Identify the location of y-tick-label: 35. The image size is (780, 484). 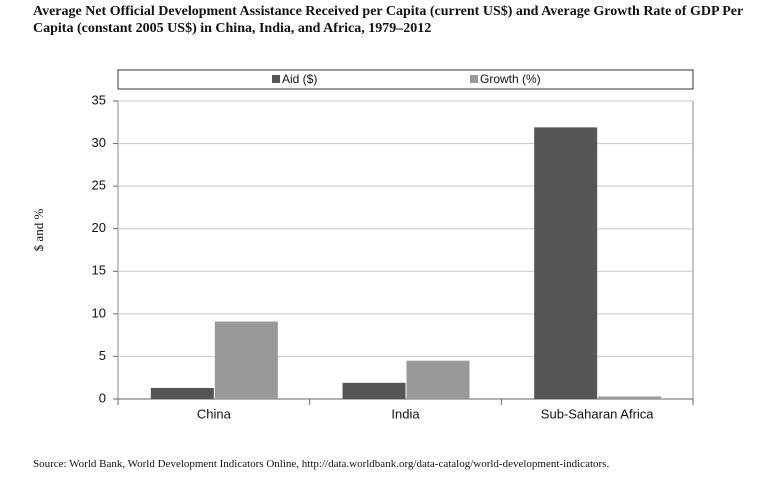
(99, 99).